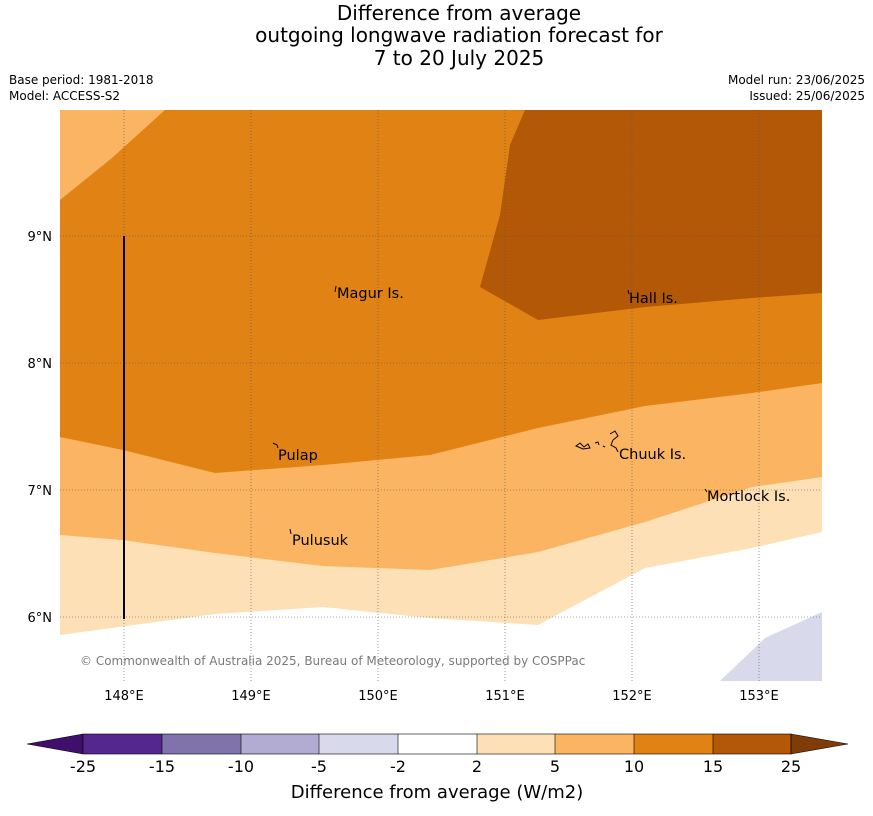 Image resolution: width=873 pixels, height=816 pixels. I want to click on mortlock-island-shape, so click(706, 490).